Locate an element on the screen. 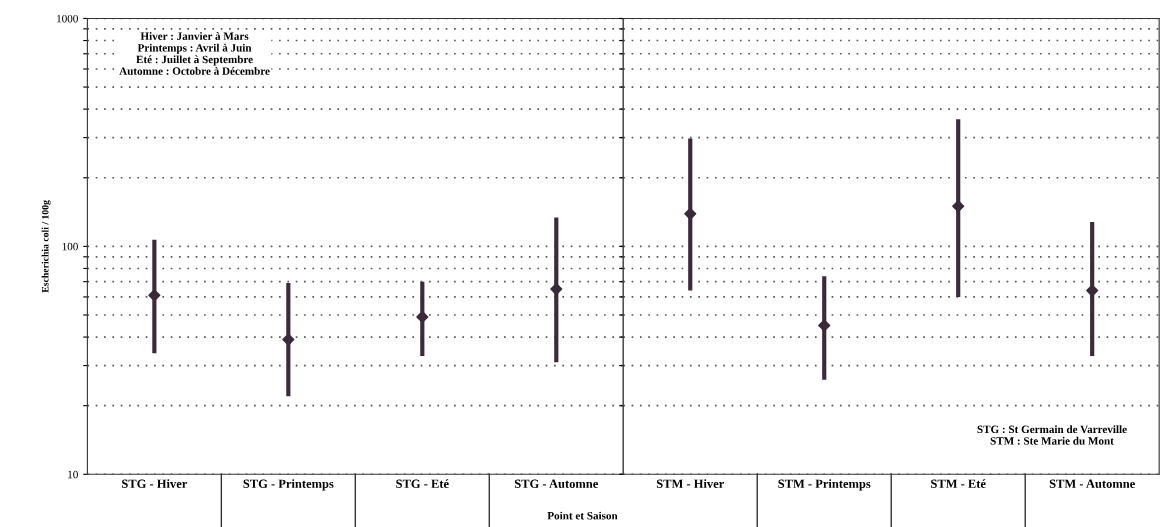 Image resolution: width=1165 pixels, height=527 pixels. x-tick-label: STG - Eté is located at coordinates (422, 483).